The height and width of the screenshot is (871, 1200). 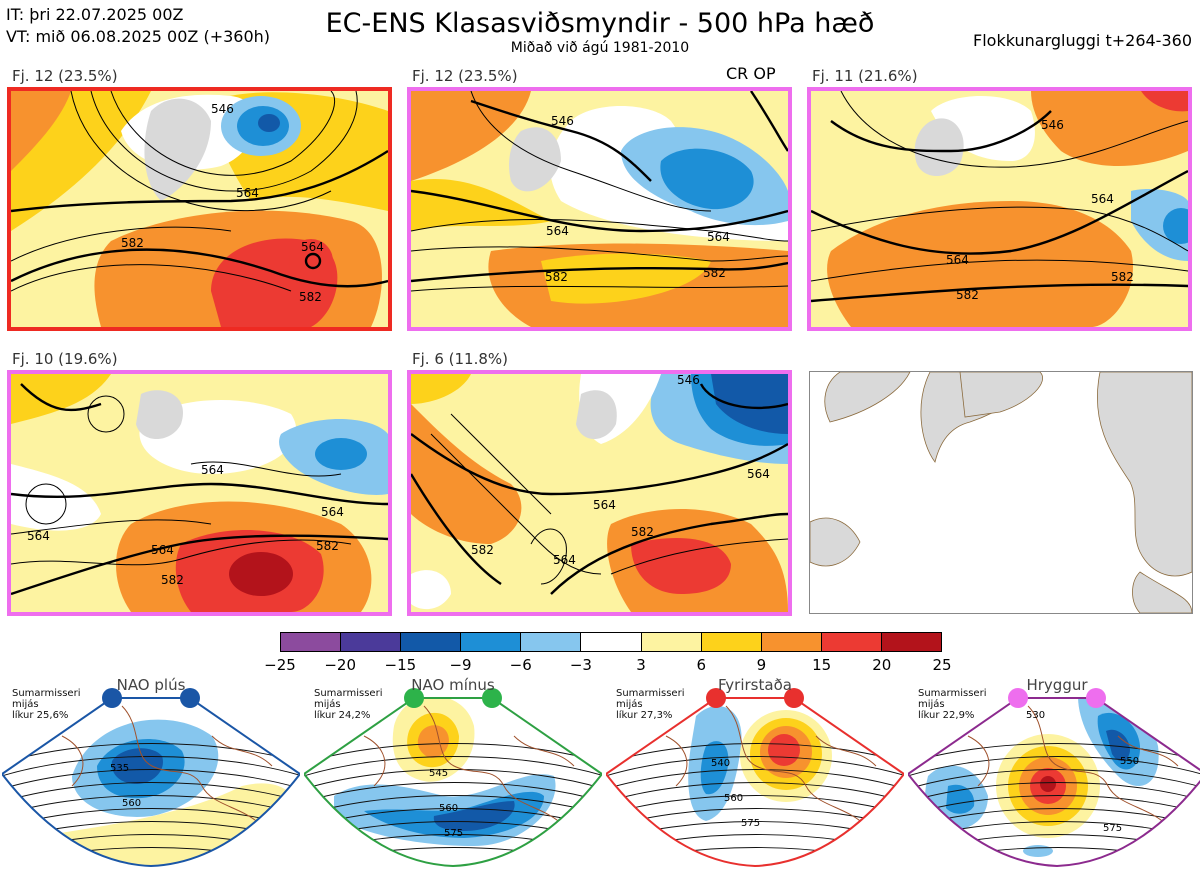 I want to click on colorbar-tick-label: 25, so click(x=942, y=665).